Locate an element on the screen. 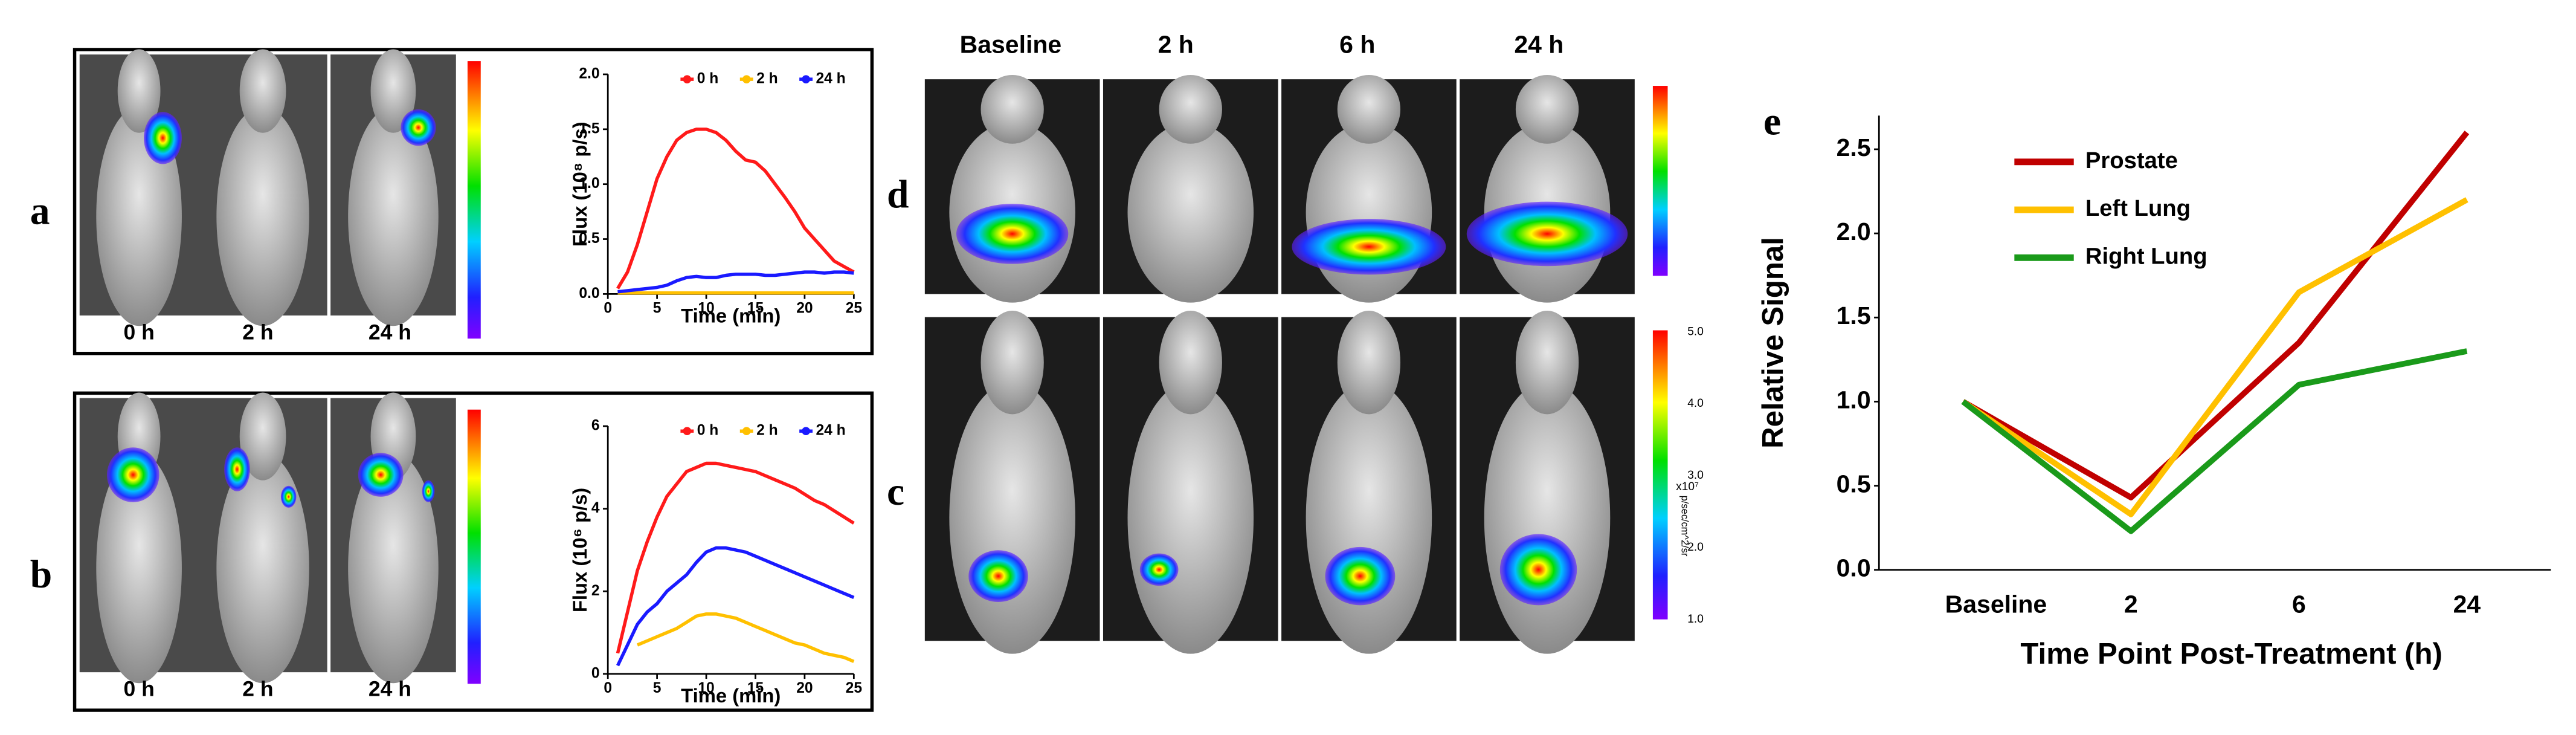  y-tick-label: 6 is located at coordinates (595, 426).